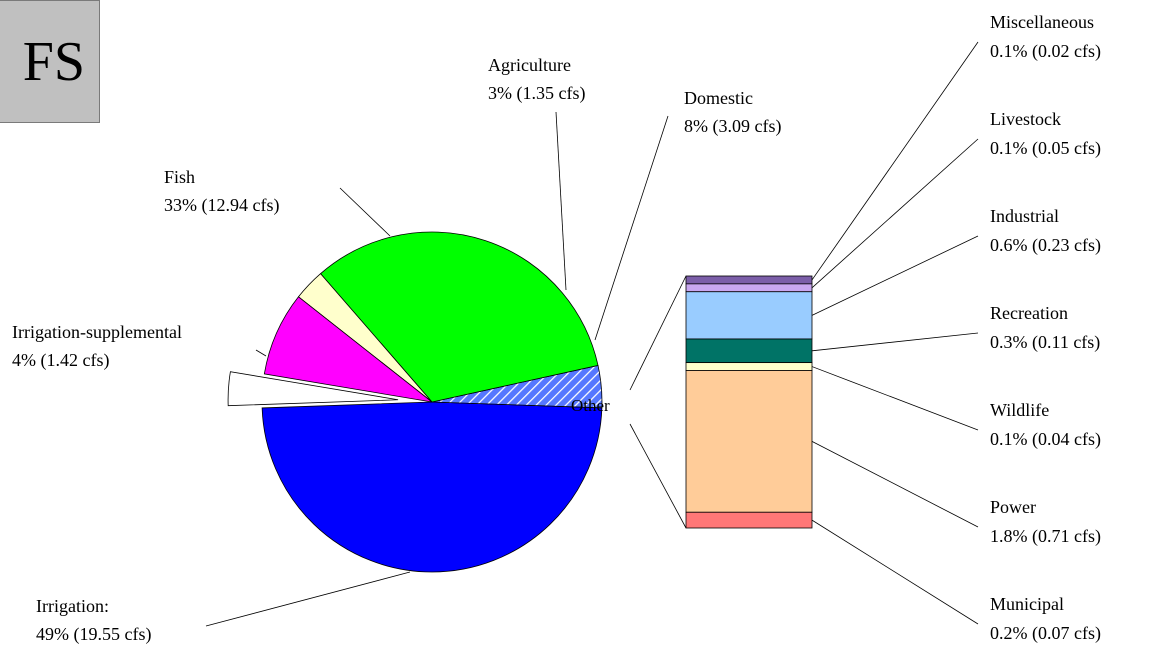 The width and height of the screenshot is (1161, 664). What do you see at coordinates (93, 620) in the screenshot?
I see `pie-label-irrigation: Irrigation: 49% (19.55 cfs)` at bounding box center [93, 620].